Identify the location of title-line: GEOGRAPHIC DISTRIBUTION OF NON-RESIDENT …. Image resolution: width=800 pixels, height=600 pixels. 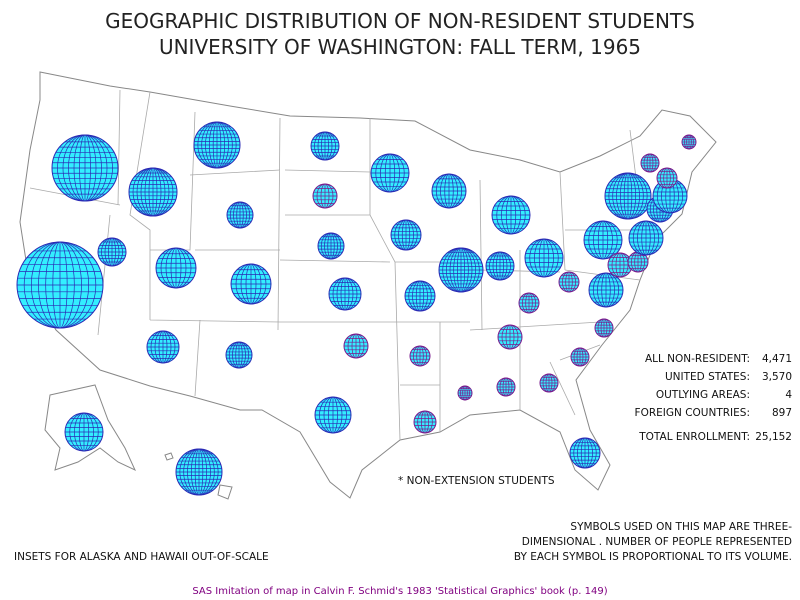
(400, 21).